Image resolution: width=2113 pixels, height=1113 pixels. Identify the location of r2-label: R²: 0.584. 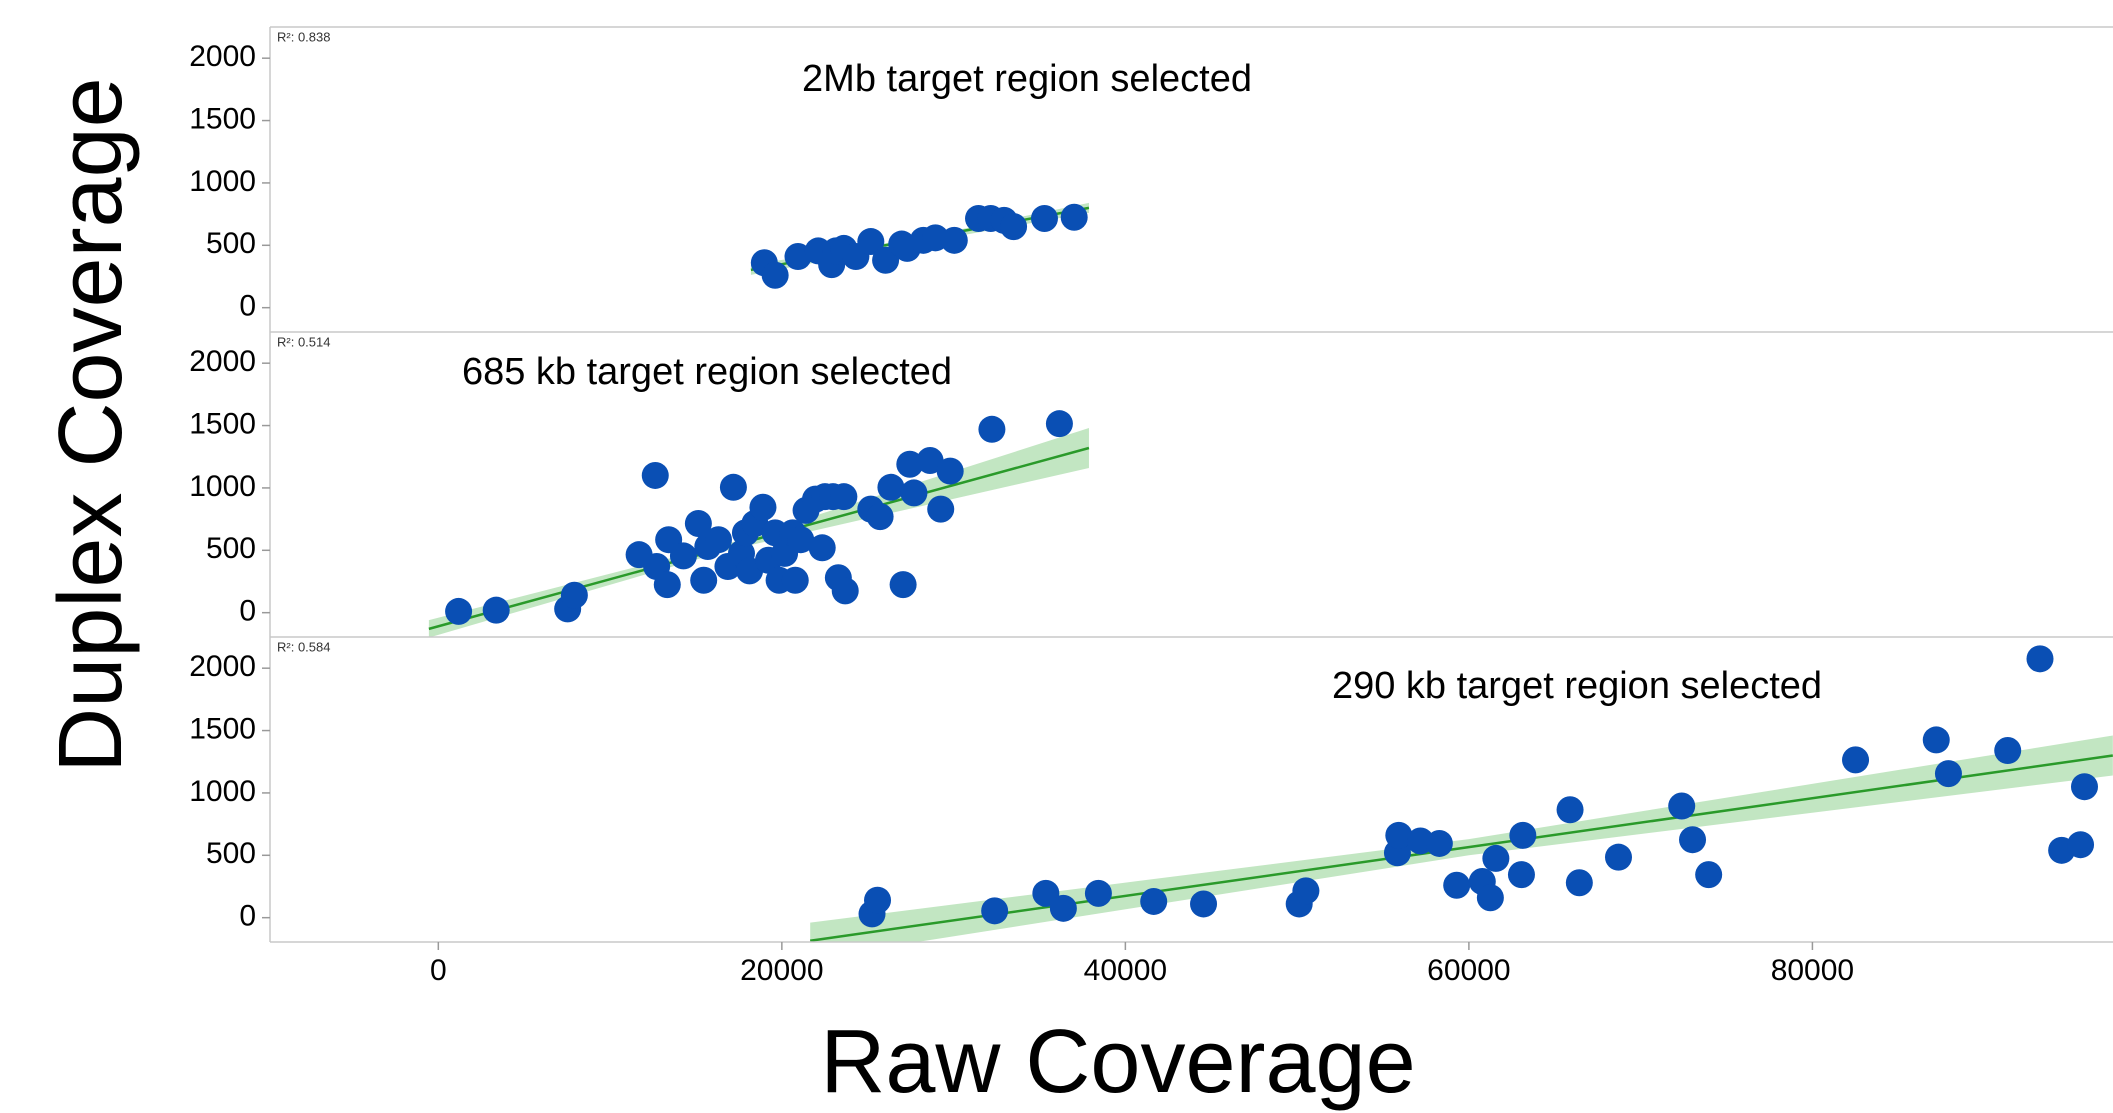
(303, 646).